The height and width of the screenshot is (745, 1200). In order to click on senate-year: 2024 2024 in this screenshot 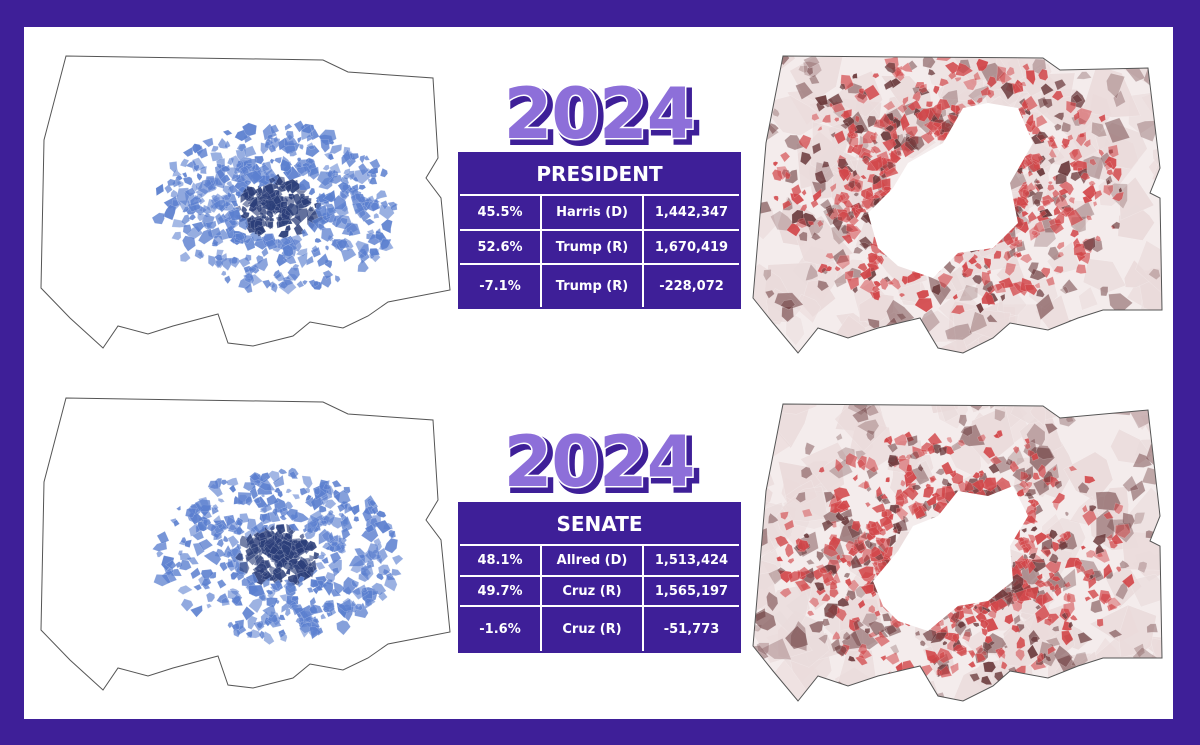, I will do `click(599, 465)`.